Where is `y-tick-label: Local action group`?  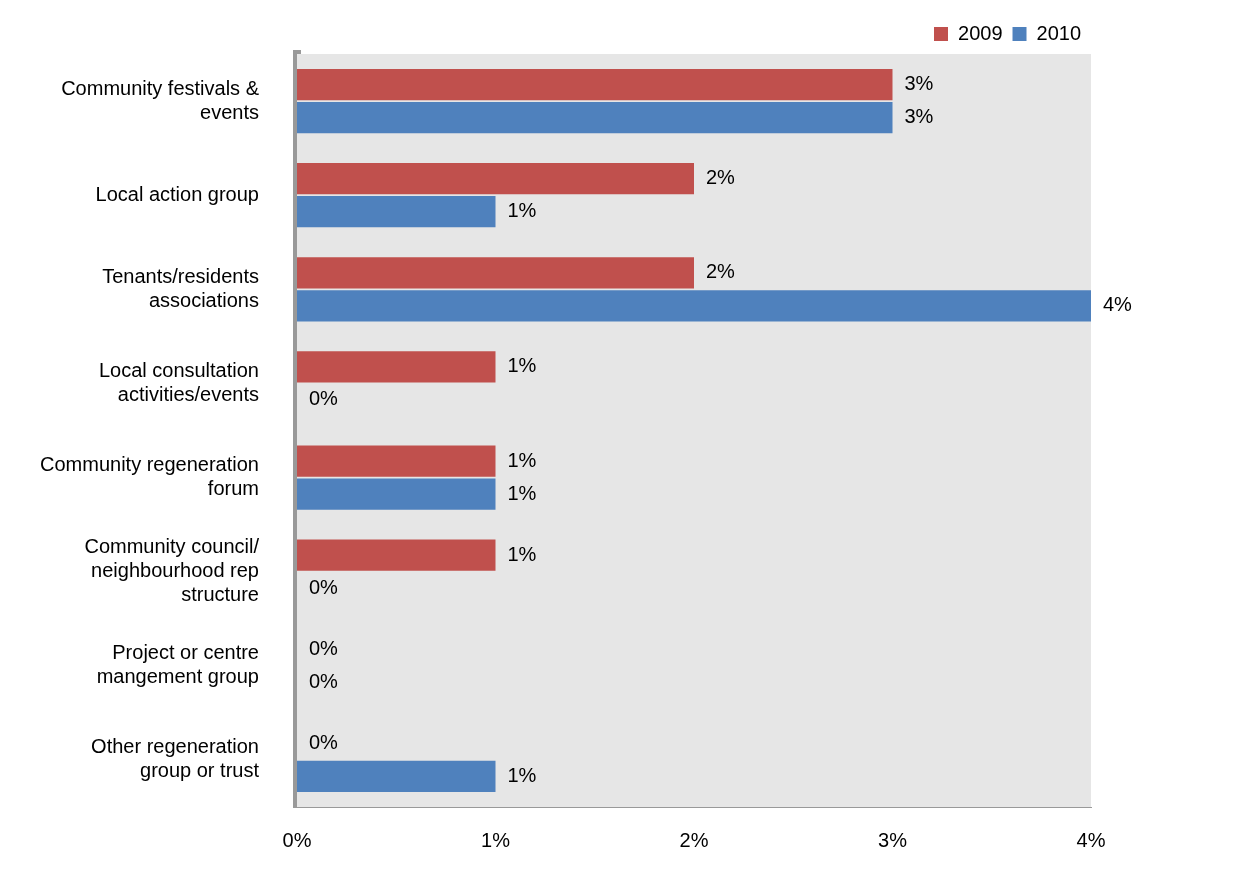 y-tick-label: Local action group is located at coordinates (177, 193).